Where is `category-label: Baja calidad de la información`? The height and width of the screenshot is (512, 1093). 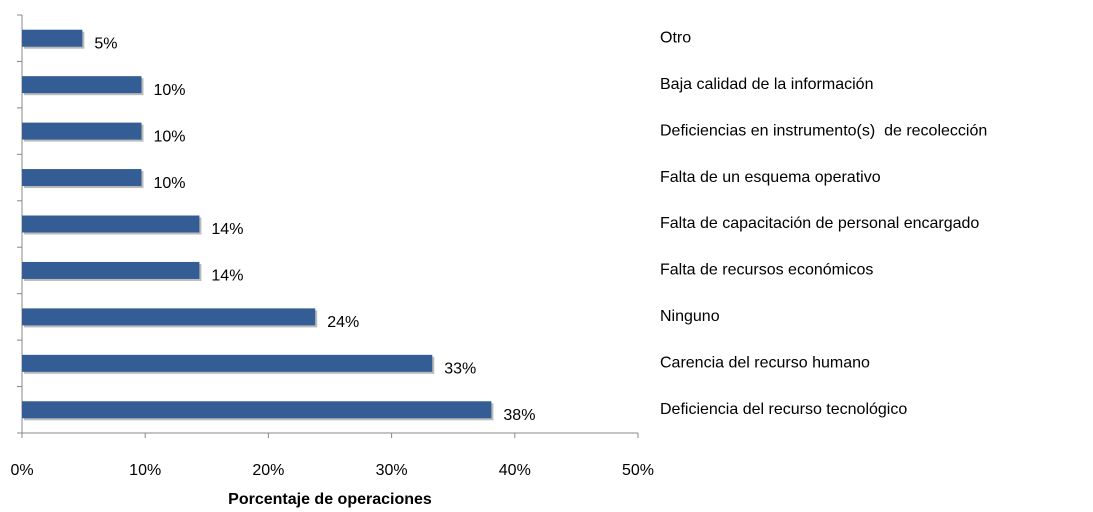
category-label: Baja calidad de la información is located at coordinates (766, 84).